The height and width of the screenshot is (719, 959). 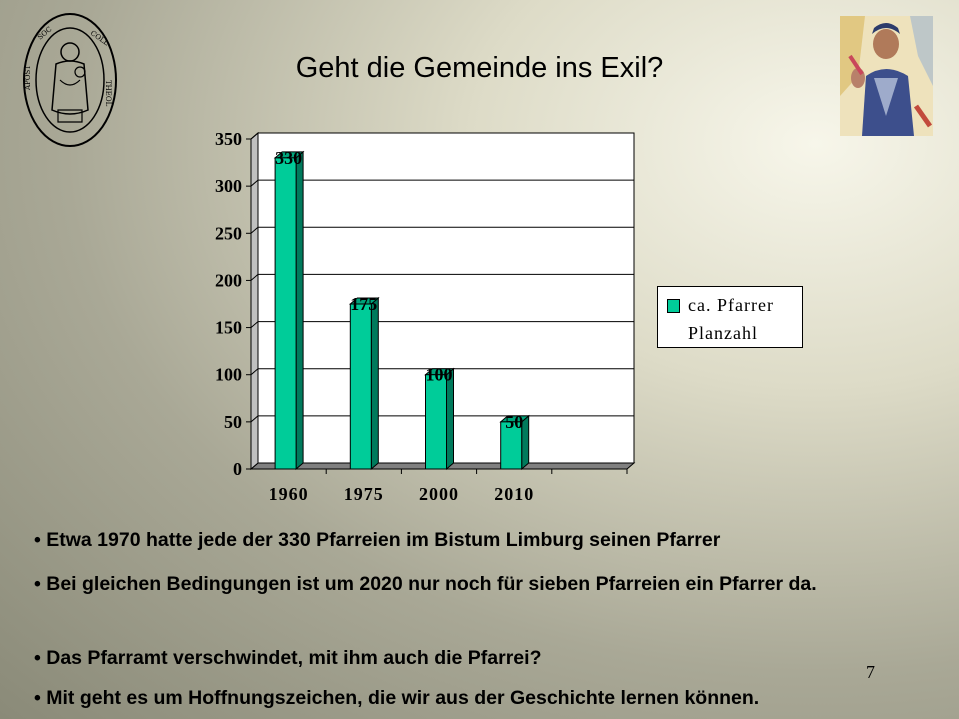 What do you see at coordinates (886, 76) in the screenshot?
I see `portrait-painting` at bounding box center [886, 76].